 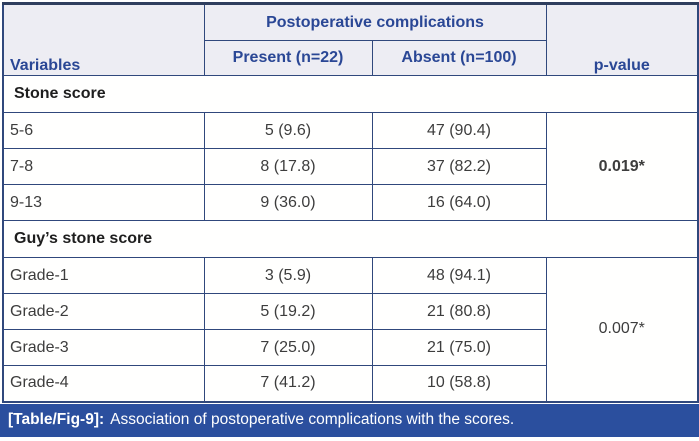 I want to click on cell-absent: 48 (94.1), so click(x=459, y=275).